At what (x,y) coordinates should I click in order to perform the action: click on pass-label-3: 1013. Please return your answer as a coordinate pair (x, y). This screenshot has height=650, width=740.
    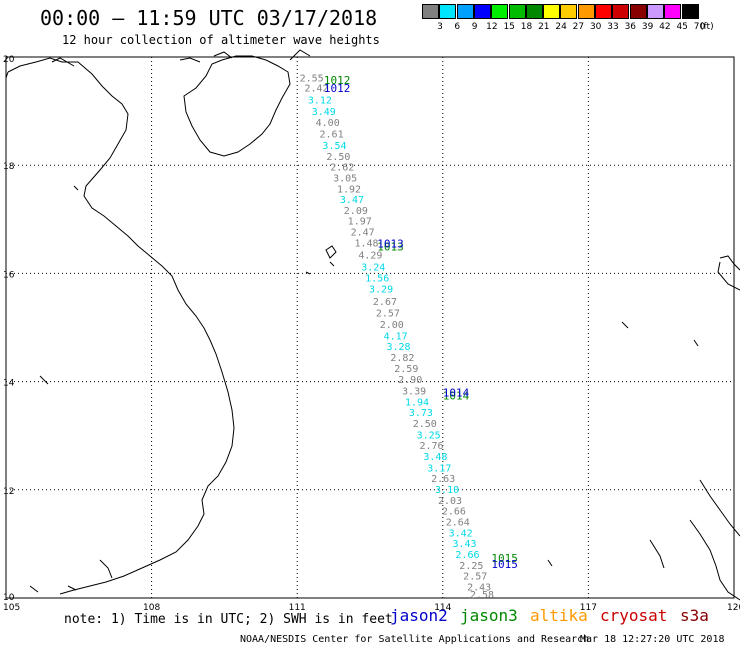
    Looking at the image, I should click on (390, 243).